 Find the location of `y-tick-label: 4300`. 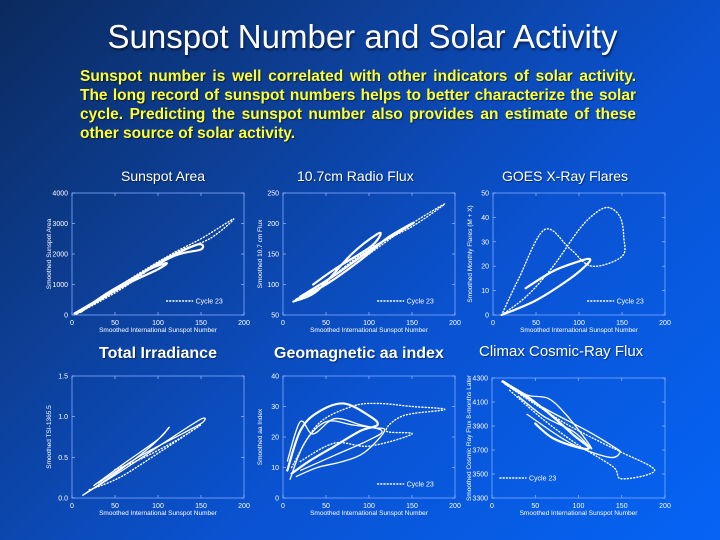

y-tick-label: 4300 is located at coordinates (480, 379).